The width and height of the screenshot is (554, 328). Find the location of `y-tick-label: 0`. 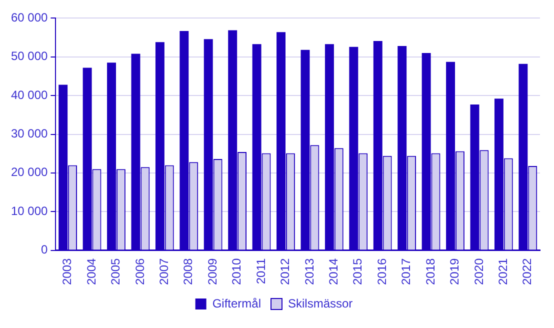

y-tick-label: 0 is located at coordinates (44, 249).